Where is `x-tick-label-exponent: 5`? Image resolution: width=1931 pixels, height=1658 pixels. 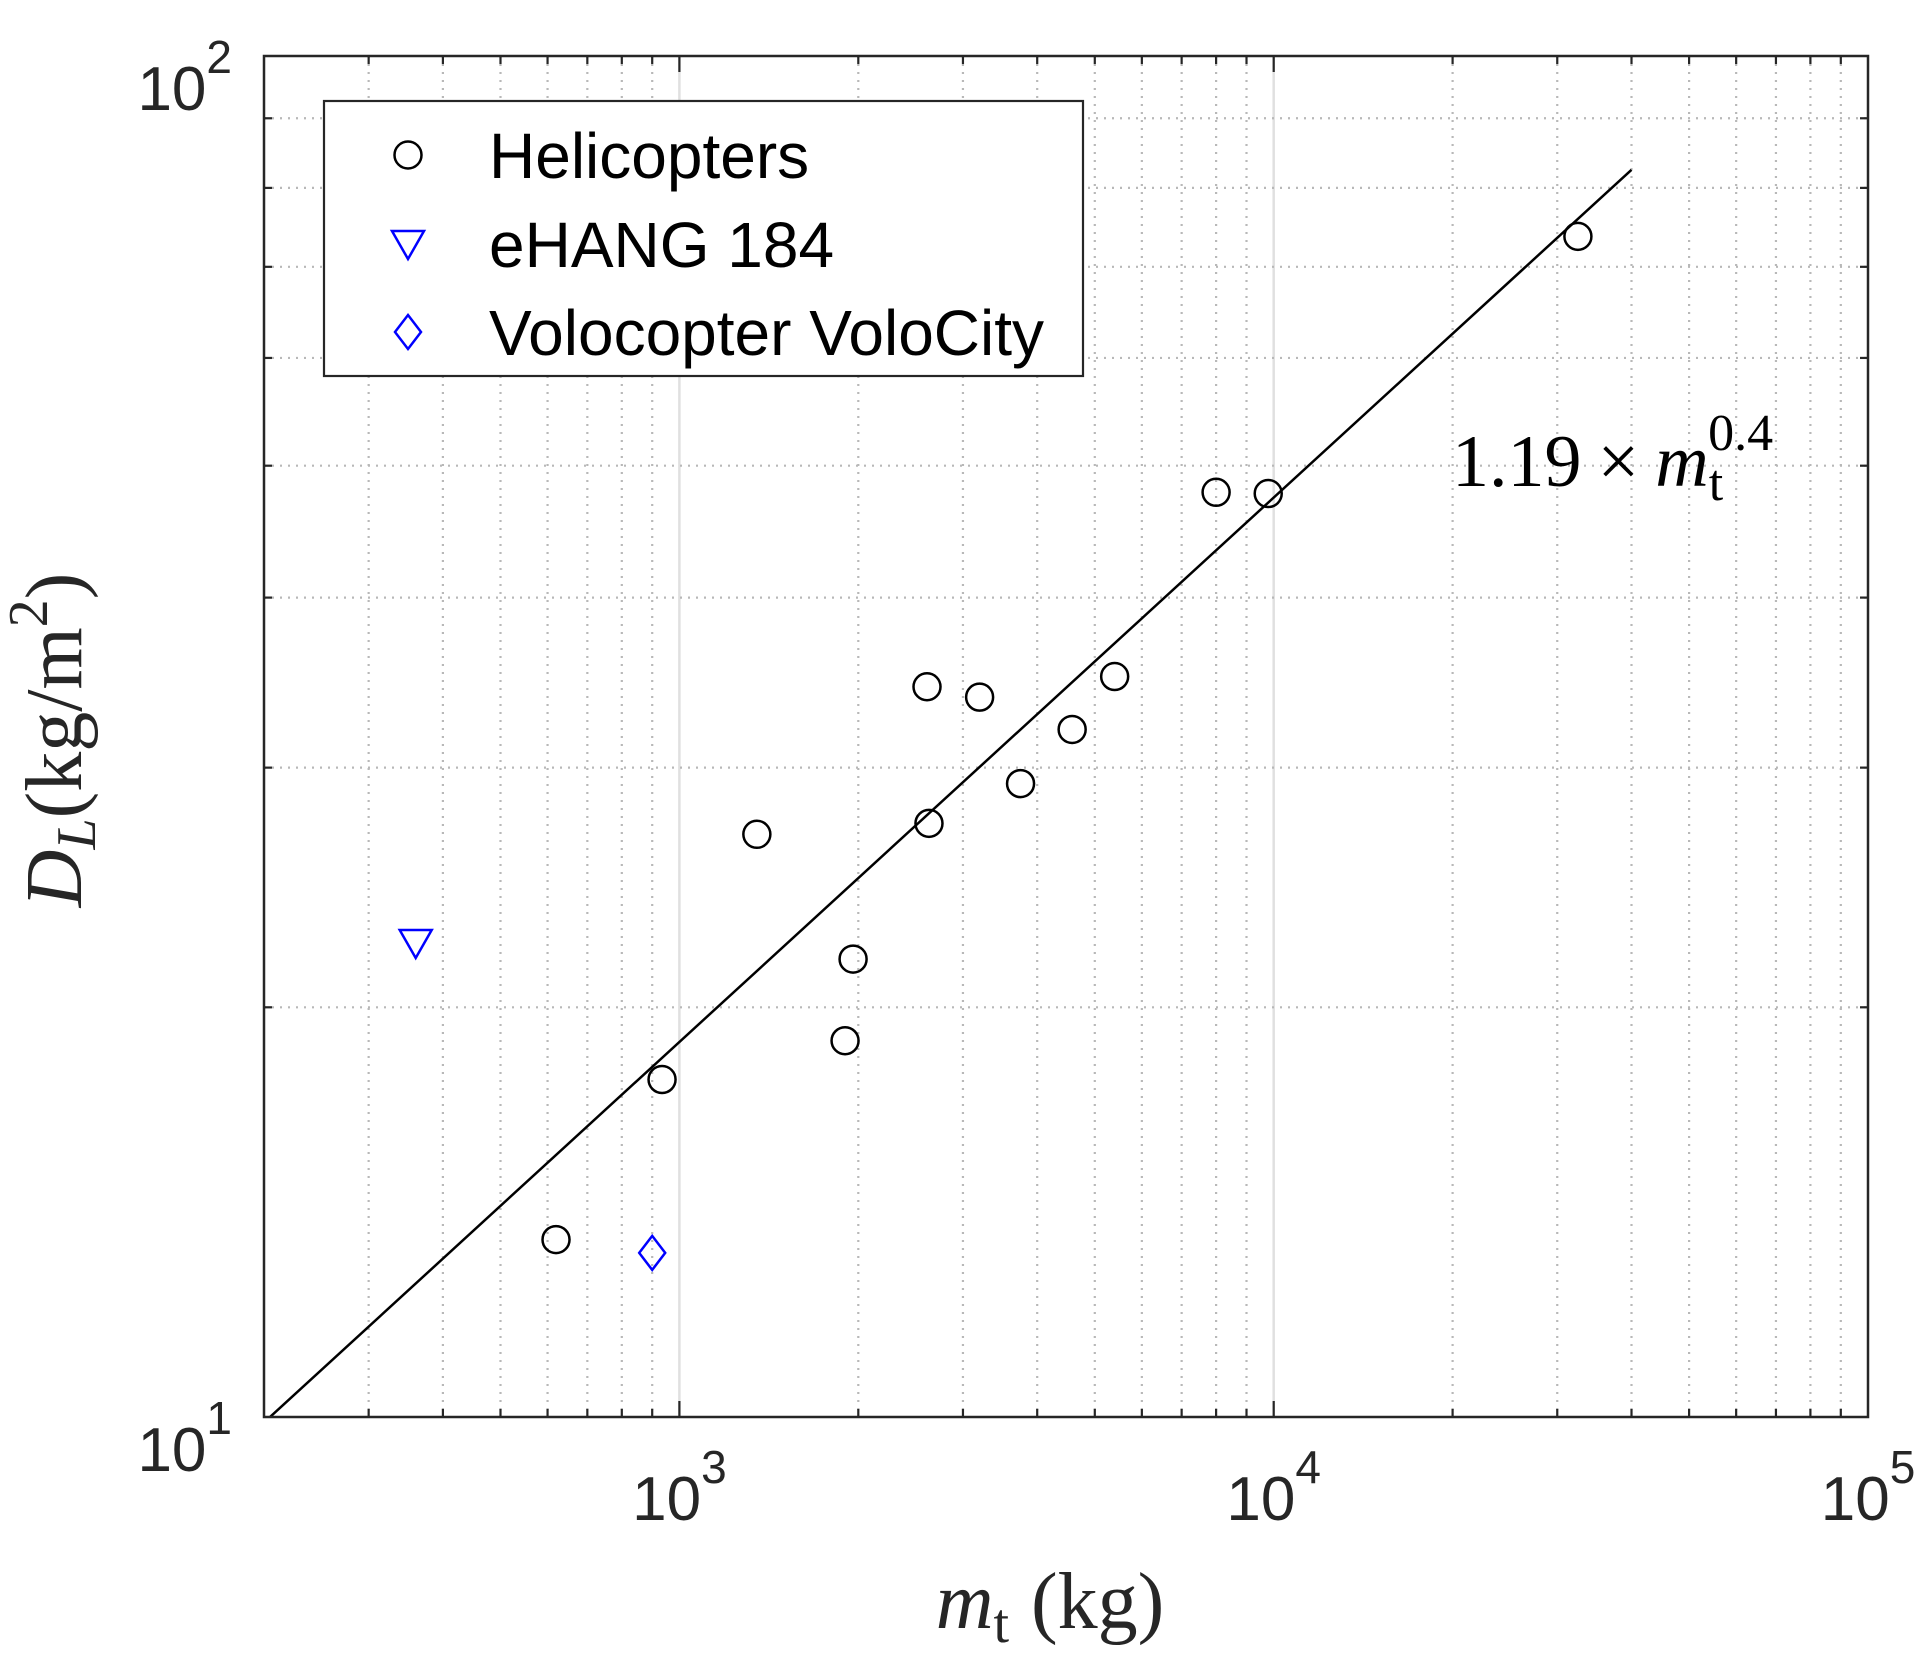 x-tick-label-exponent: 5 is located at coordinates (1903, 1467).